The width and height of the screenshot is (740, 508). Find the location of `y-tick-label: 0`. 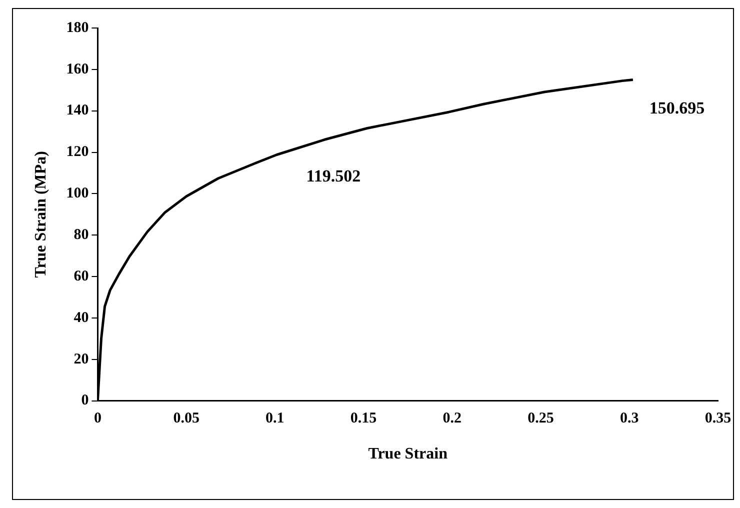

y-tick-label: 0 is located at coordinates (85, 400).